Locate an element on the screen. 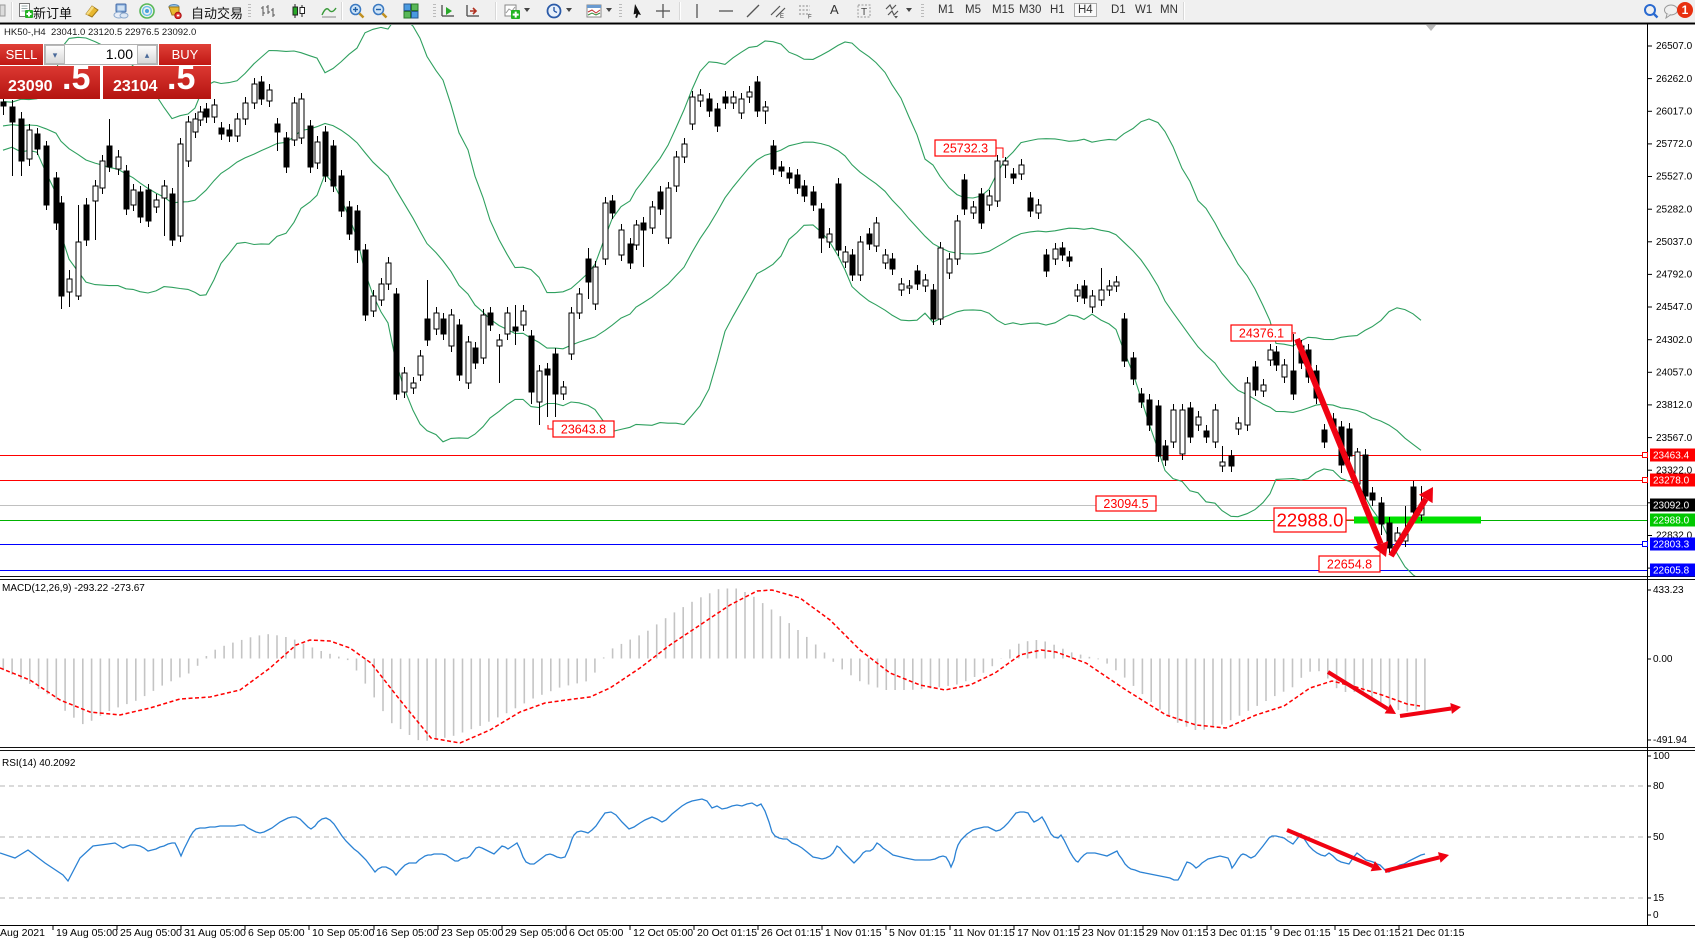 The width and height of the screenshot is (1695, 944). svg-text: 23092.0 is located at coordinates (1671, 506).